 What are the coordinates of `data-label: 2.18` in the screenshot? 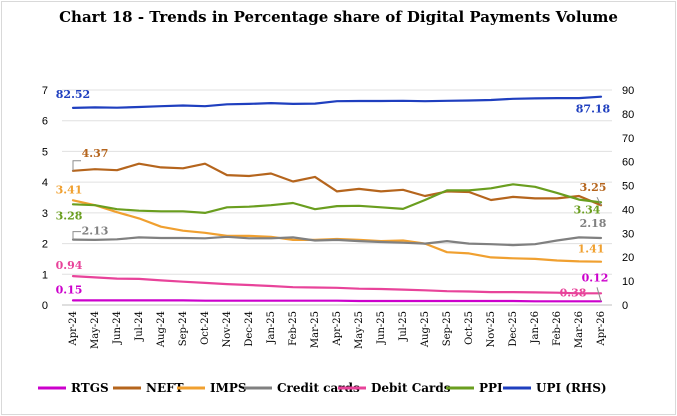 It's located at (593, 223).